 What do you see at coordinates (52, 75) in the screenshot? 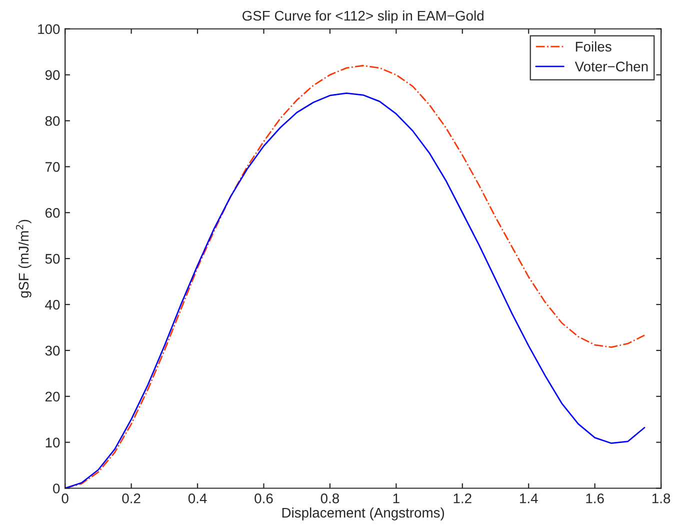
I see `y-tick-label: 90` at bounding box center [52, 75].